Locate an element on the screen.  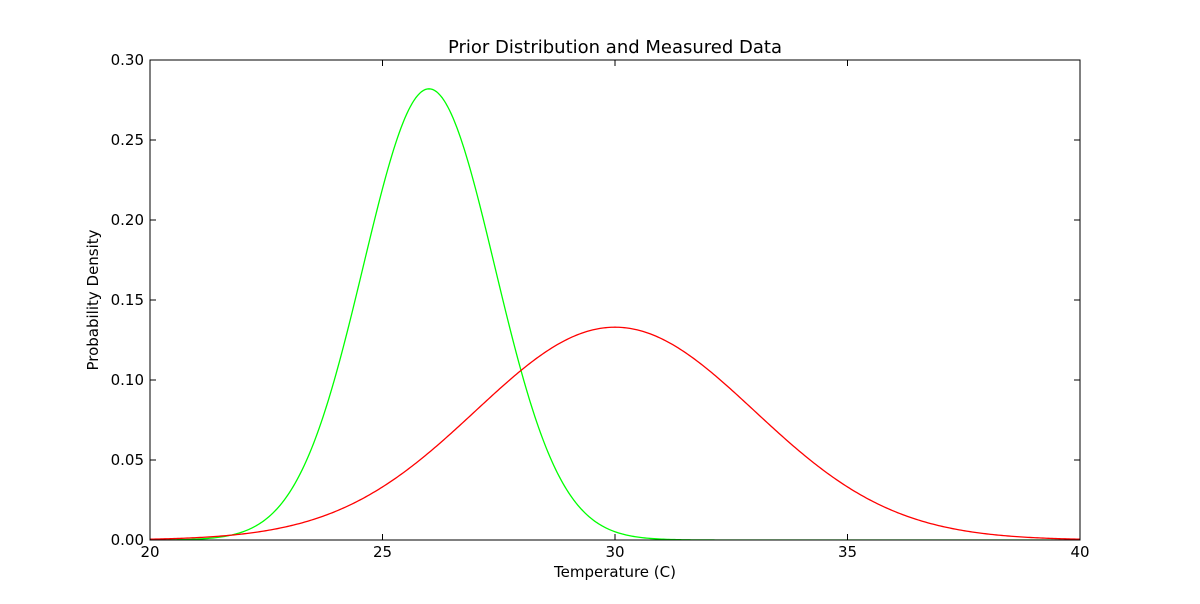
y-tick-label: 0.30 is located at coordinates (127, 60).